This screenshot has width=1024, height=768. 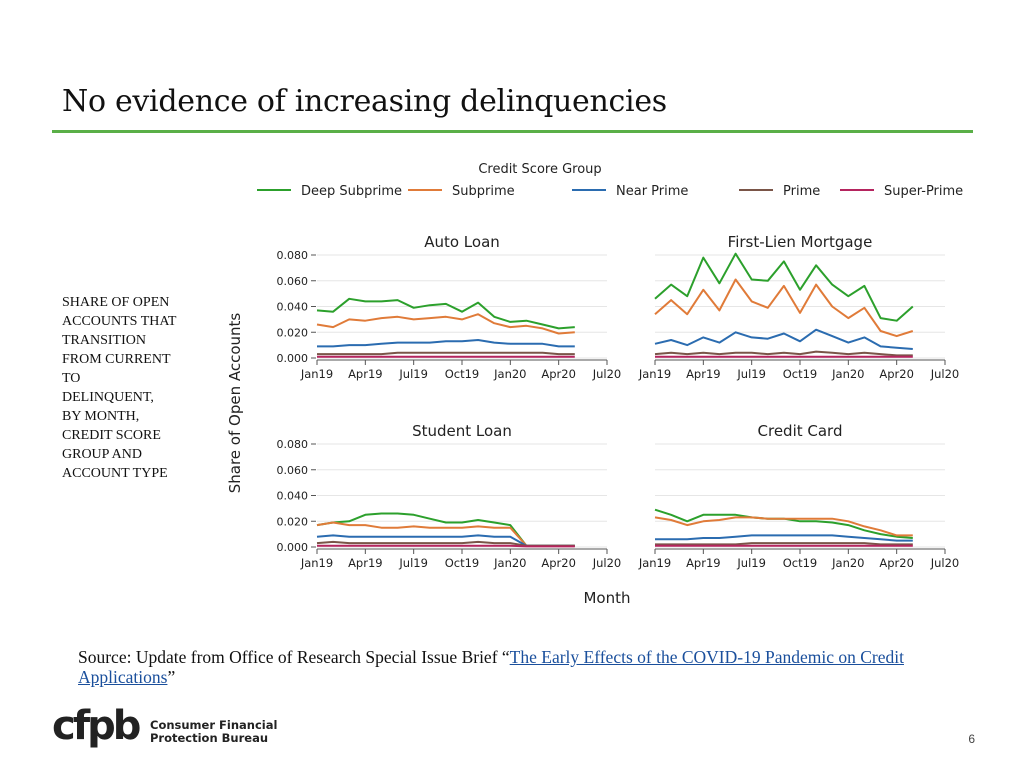 What do you see at coordinates (111, 435) in the screenshot?
I see `chart-description-line: CREDIT SCORE` at bounding box center [111, 435].